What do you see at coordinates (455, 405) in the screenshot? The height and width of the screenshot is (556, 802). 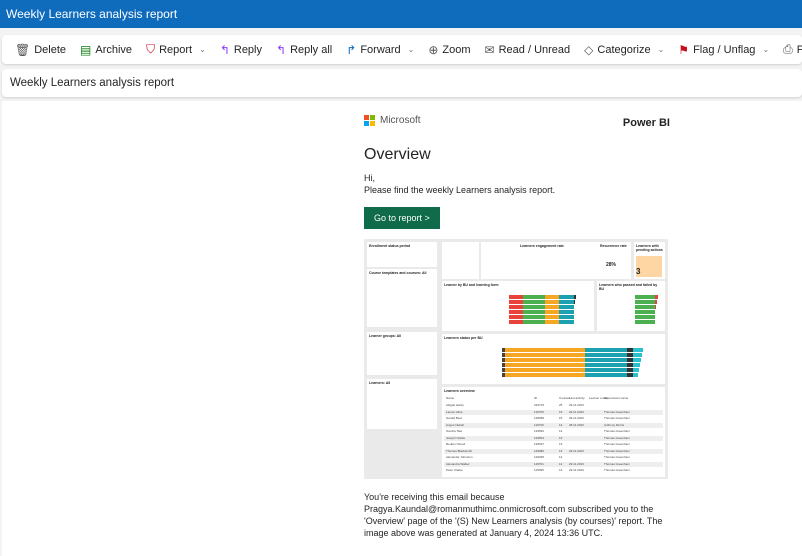 I see `table-cell: Abigail Hardy` at bounding box center [455, 405].